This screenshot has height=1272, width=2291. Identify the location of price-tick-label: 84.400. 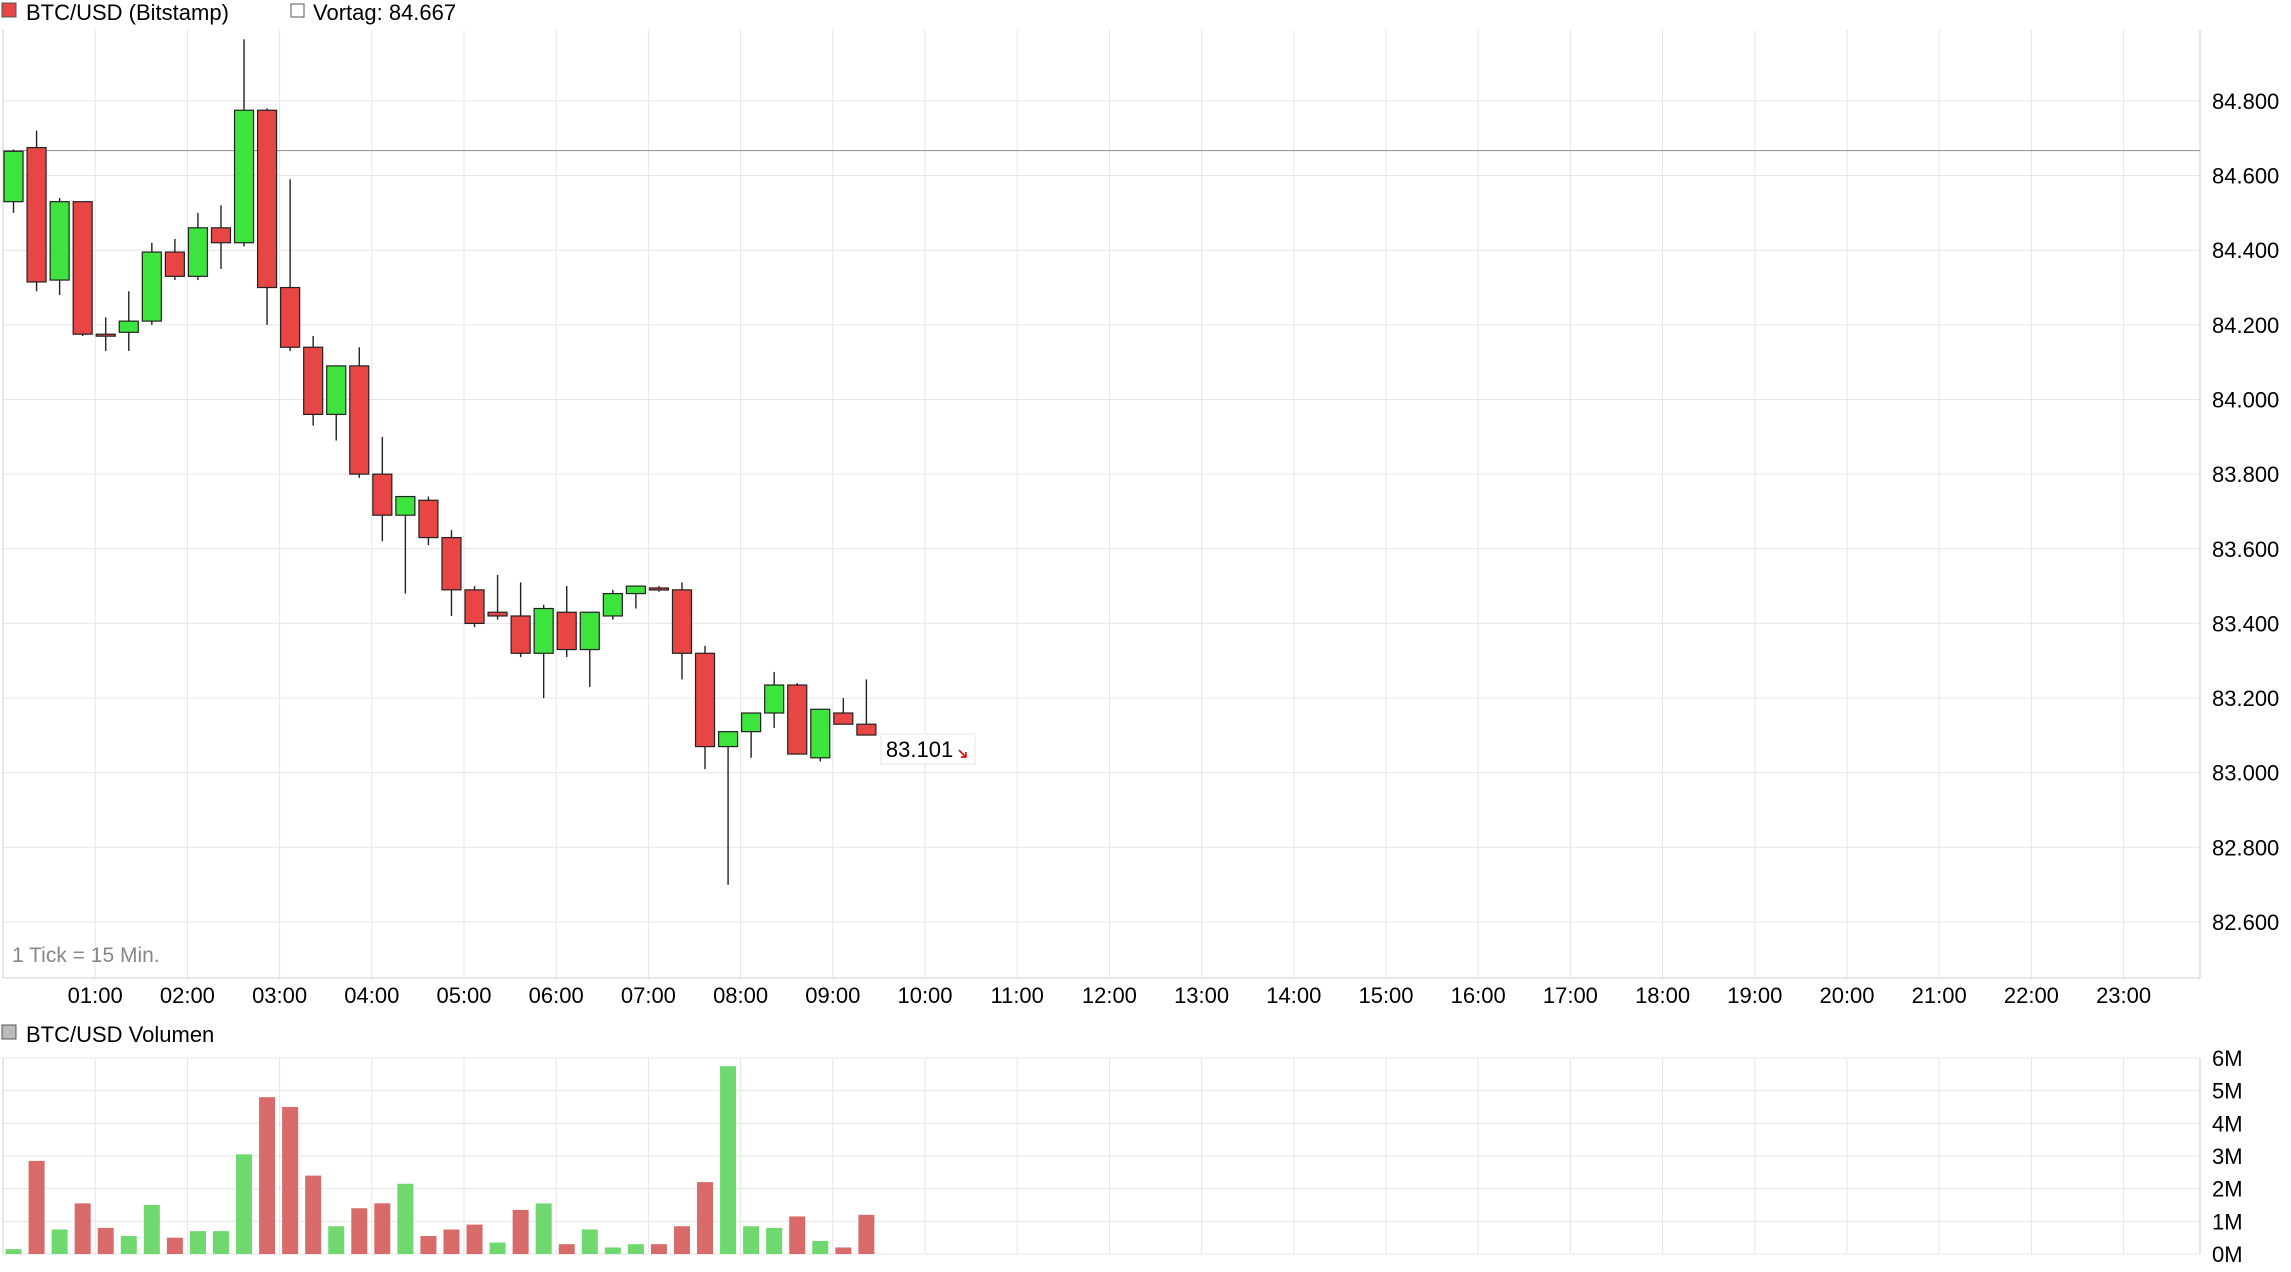
(2245, 250).